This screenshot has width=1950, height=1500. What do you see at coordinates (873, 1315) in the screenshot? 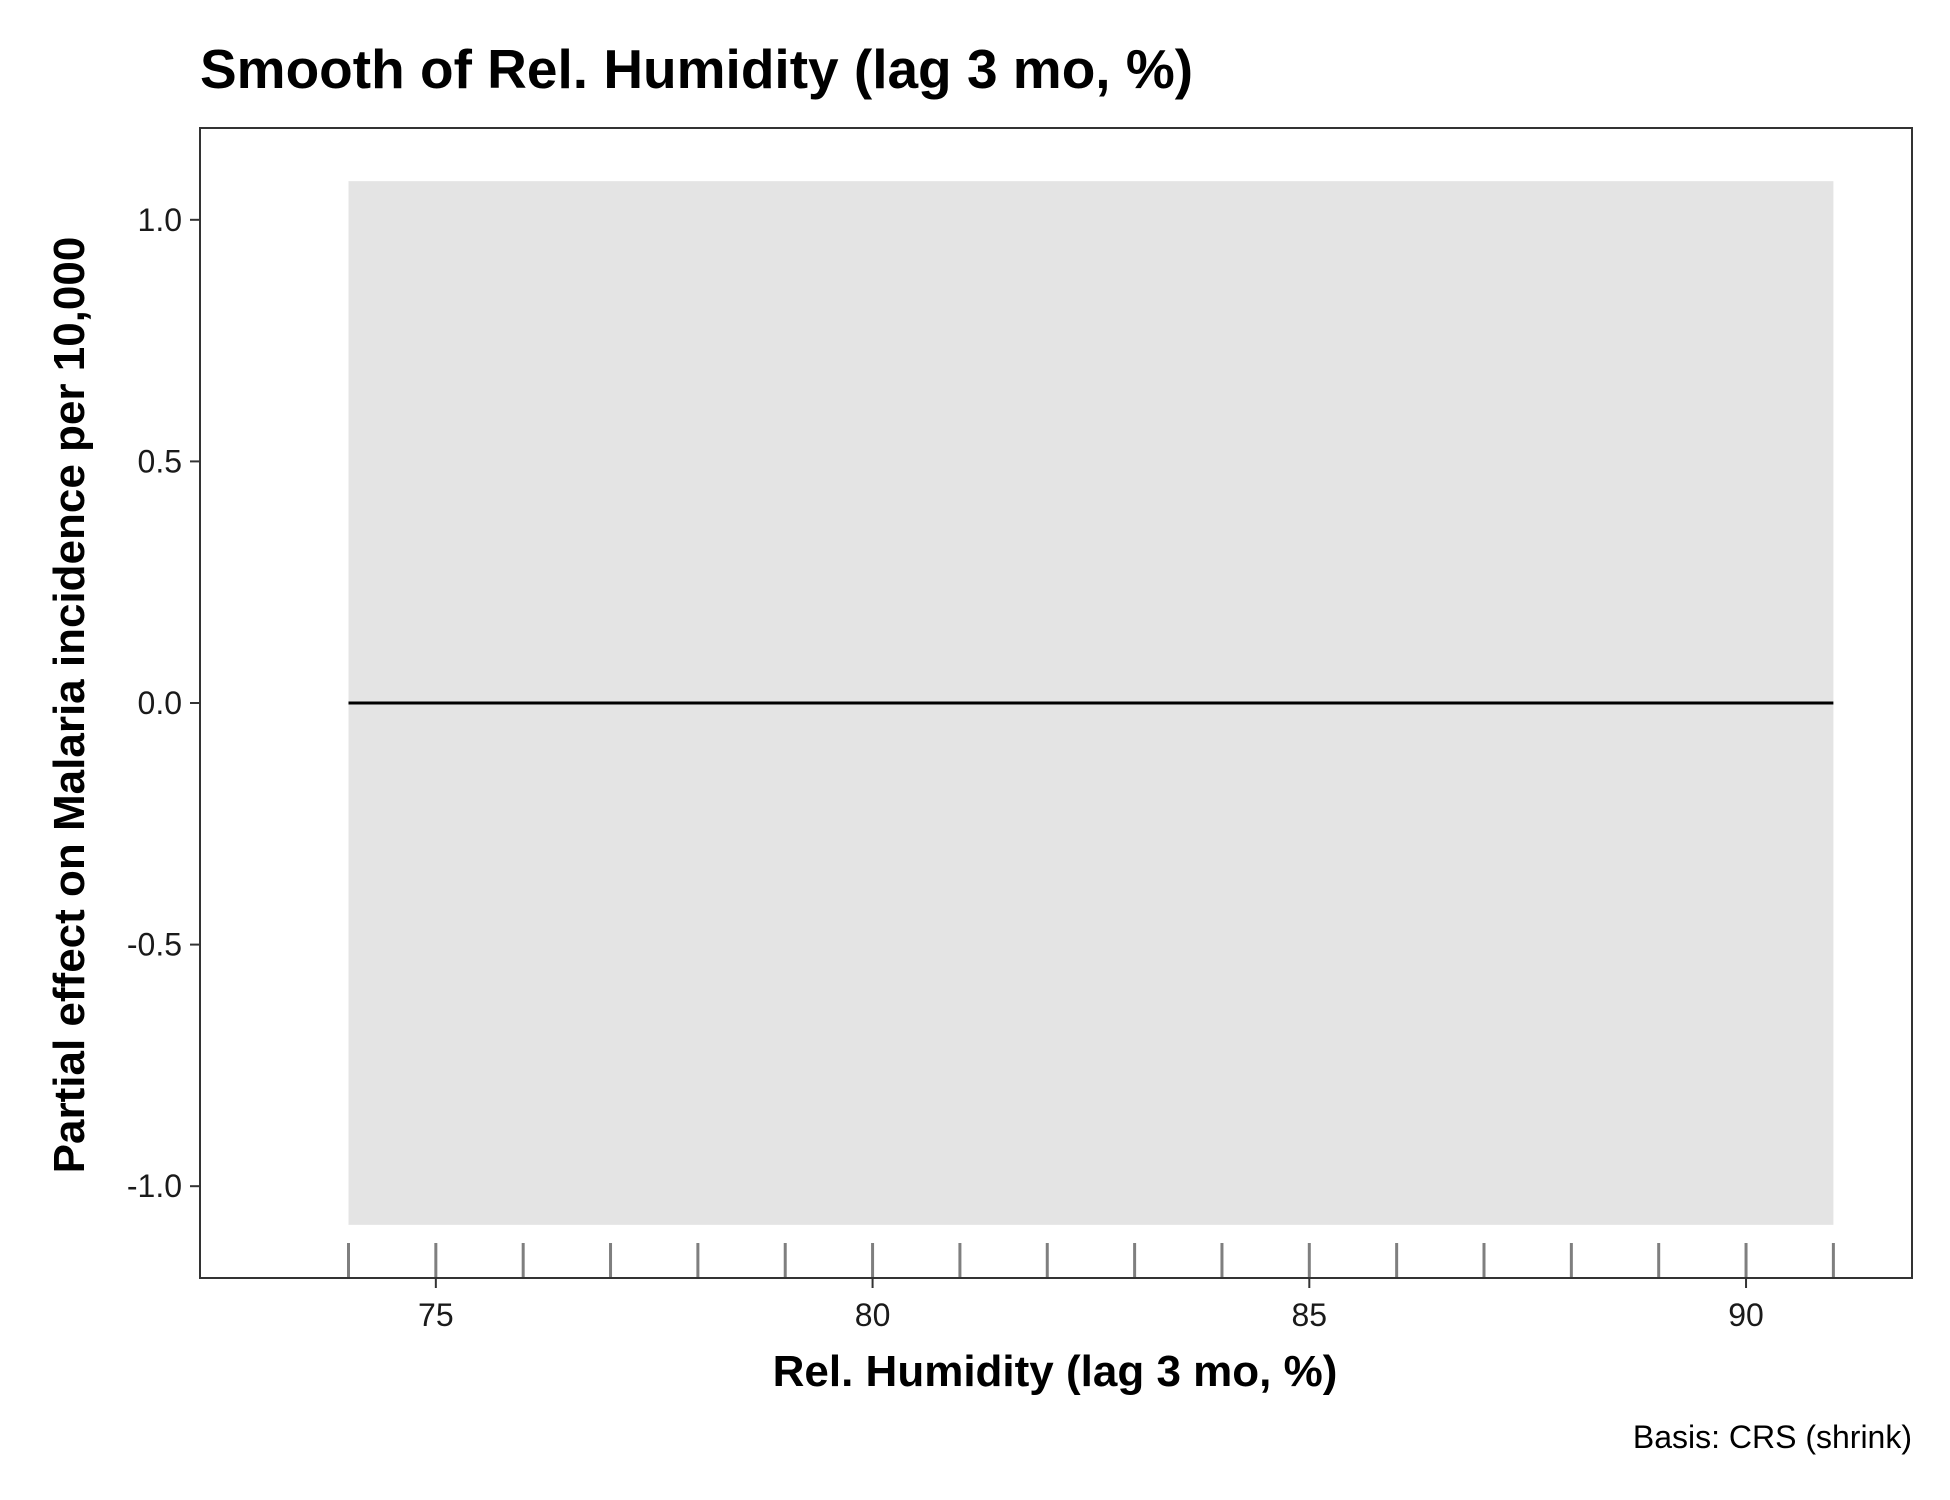
I see `x-tick-label: 80` at bounding box center [873, 1315].